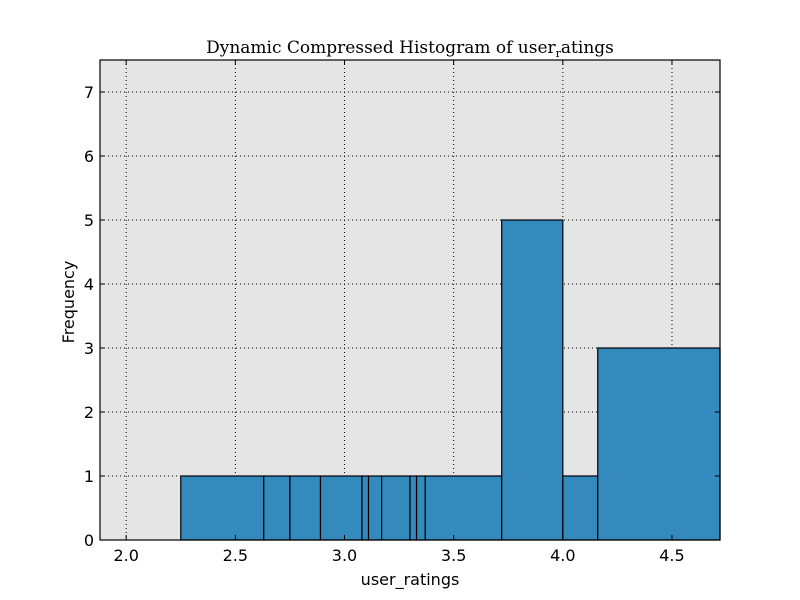  I want to click on x-tick-label: 3.5, so click(453, 555).